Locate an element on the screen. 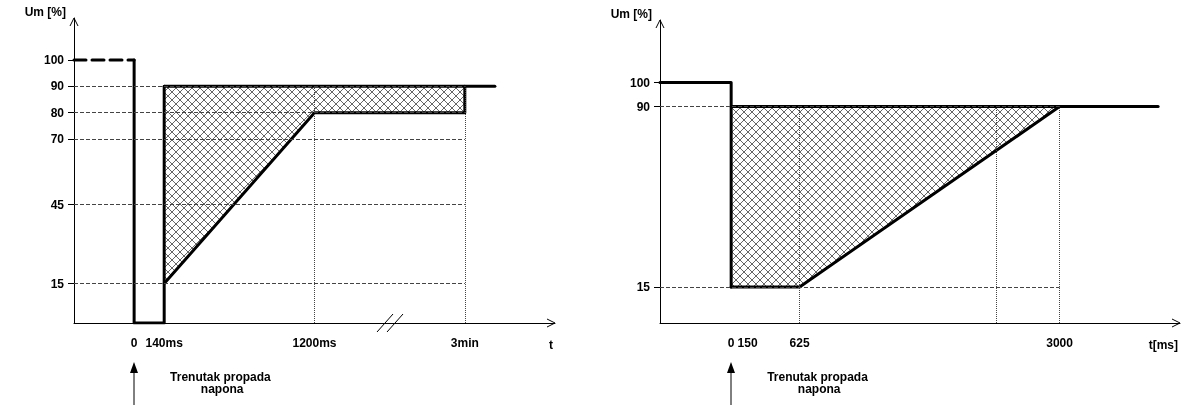 This screenshot has height=408, width=1203. x-tick-label: 3min is located at coordinates (464, 343).